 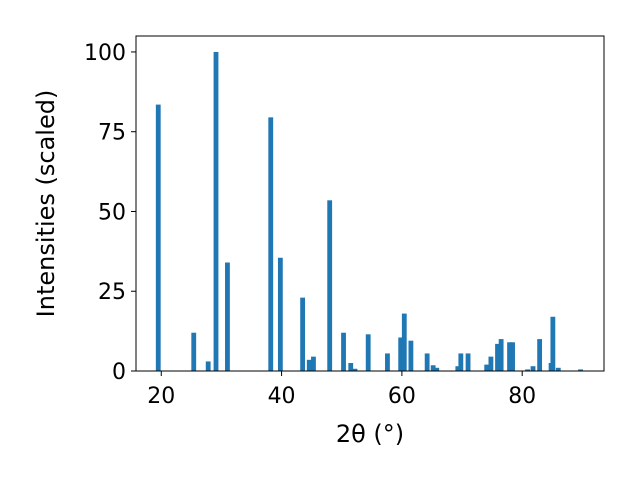 I want to click on y-axis-ticks: 0 25 50 75 100, so click(x=110, y=213).